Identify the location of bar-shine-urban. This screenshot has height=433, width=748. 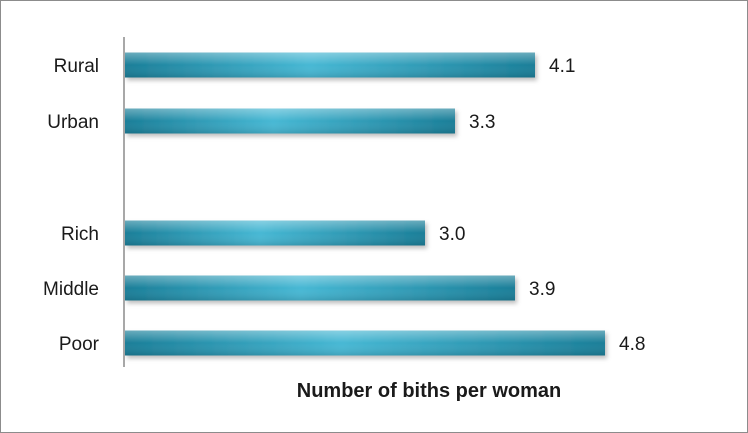
(290, 121).